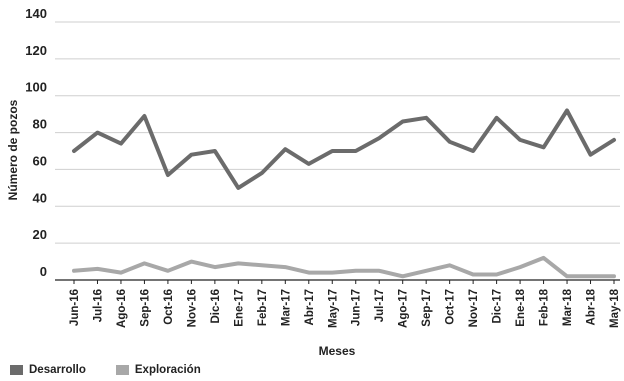  Describe the element at coordinates (498, 306) in the screenshot. I see `x-tick-label: Dic-17` at that location.